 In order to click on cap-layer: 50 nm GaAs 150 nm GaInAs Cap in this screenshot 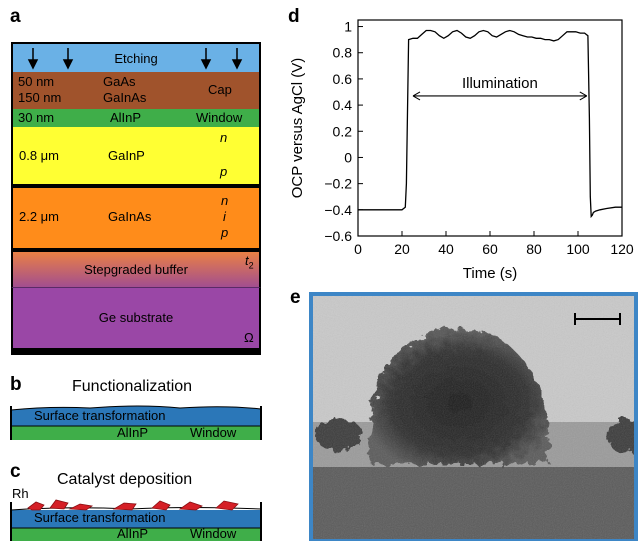, I will do `click(136, 90)`.